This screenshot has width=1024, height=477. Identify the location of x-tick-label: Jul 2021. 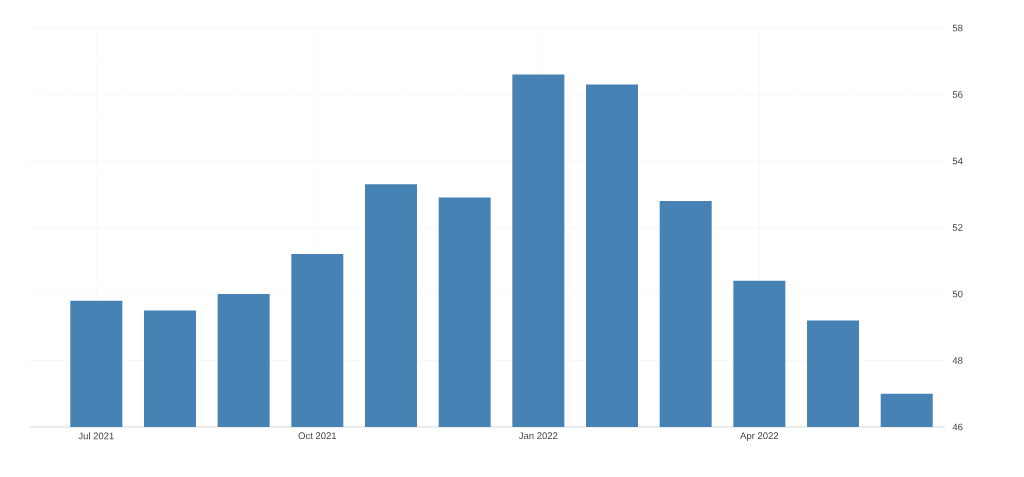
(96, 436).